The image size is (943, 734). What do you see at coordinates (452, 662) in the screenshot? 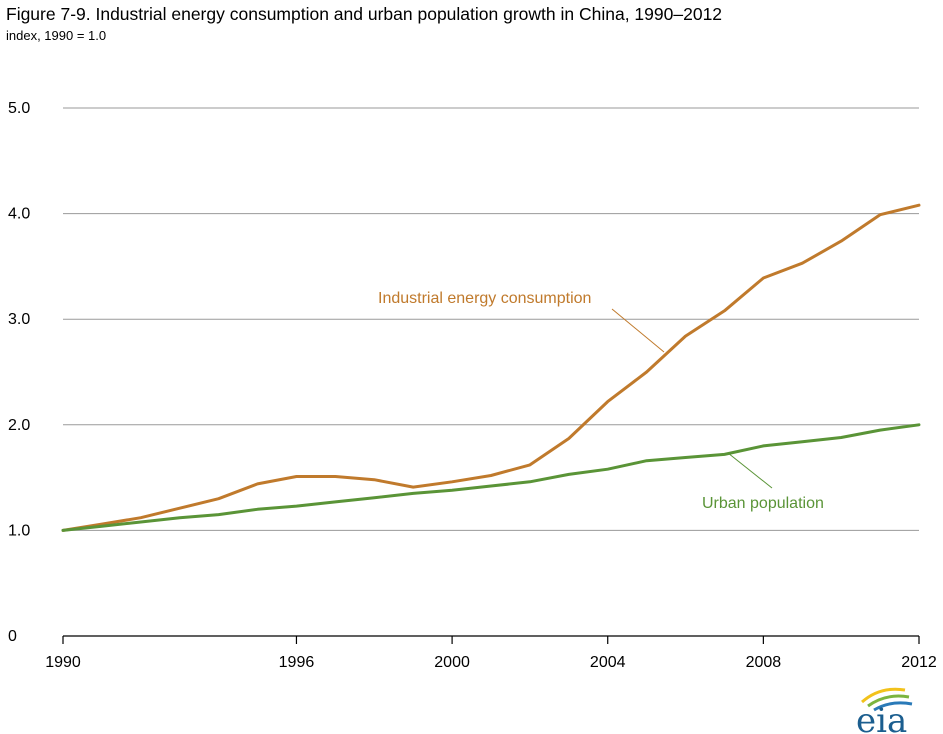
I see `x-tick-label: 2000` at bounding box center [452, 662].